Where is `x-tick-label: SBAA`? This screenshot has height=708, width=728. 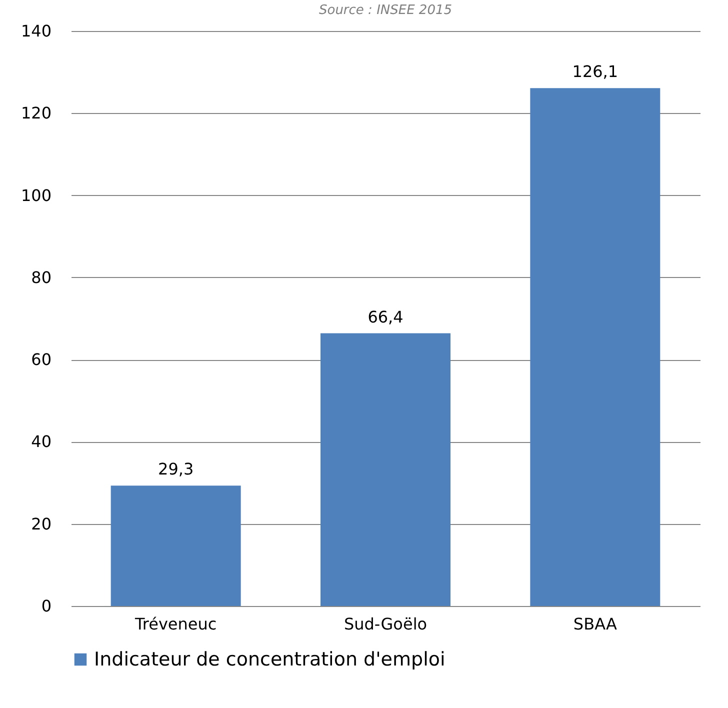
x-tick-label: SBAA is located at coordinates (595, 624).